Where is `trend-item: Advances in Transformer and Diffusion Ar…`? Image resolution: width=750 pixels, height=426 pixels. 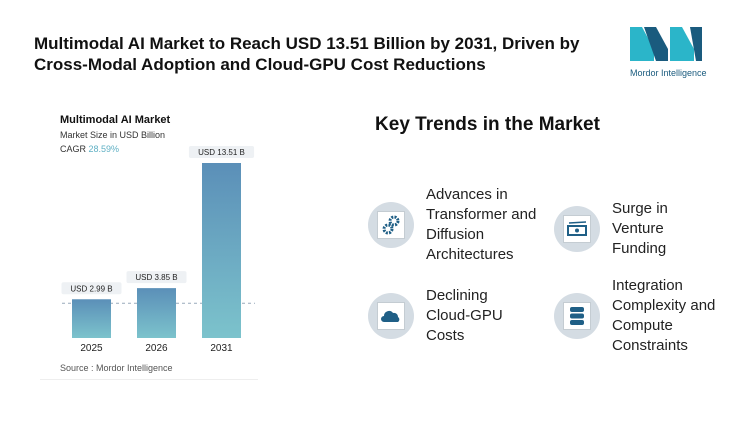 trend-item: Advances in Transformer and Diffusion Ar… is located at coordinates (457, 225).